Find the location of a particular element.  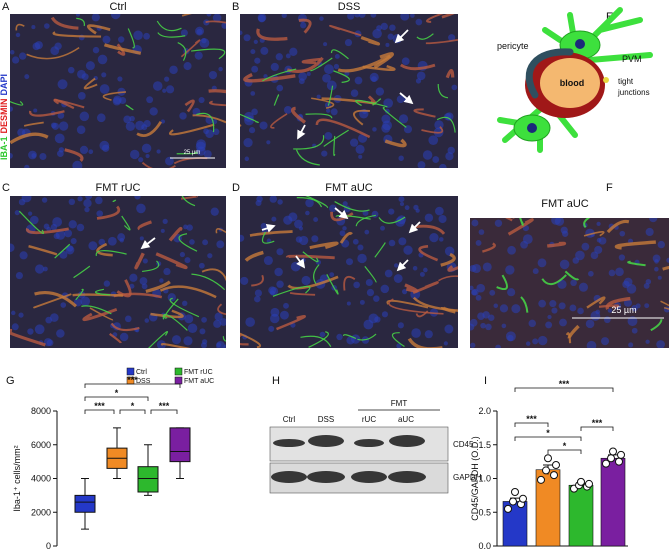

panel-title: FMT rUC is located at coordinates (117, 188).